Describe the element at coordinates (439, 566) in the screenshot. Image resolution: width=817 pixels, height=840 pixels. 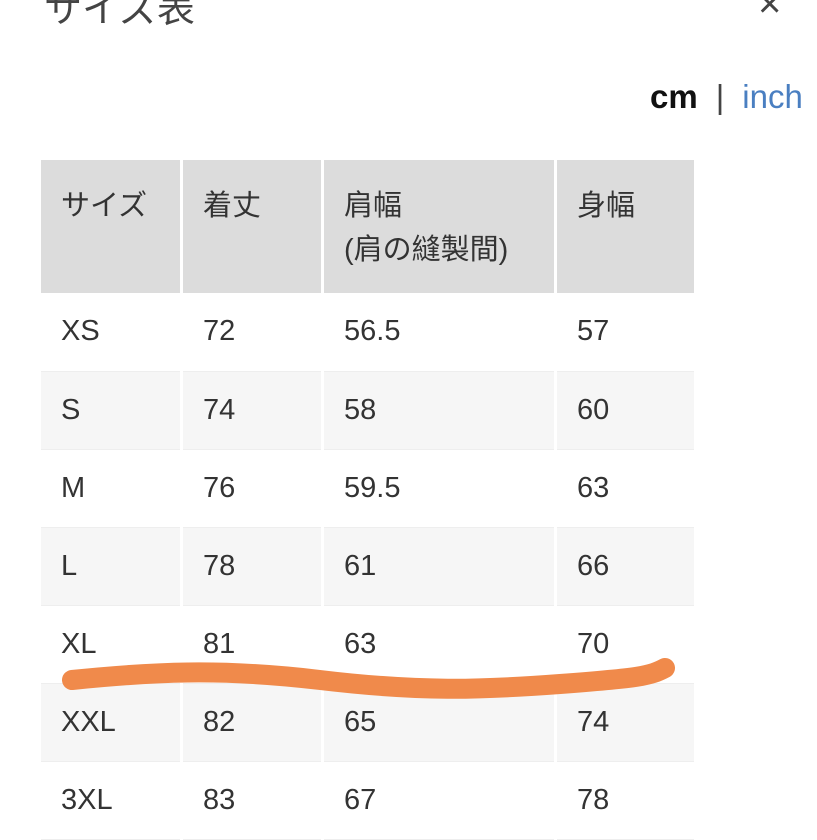
I see `table-cell: 61` at that location.